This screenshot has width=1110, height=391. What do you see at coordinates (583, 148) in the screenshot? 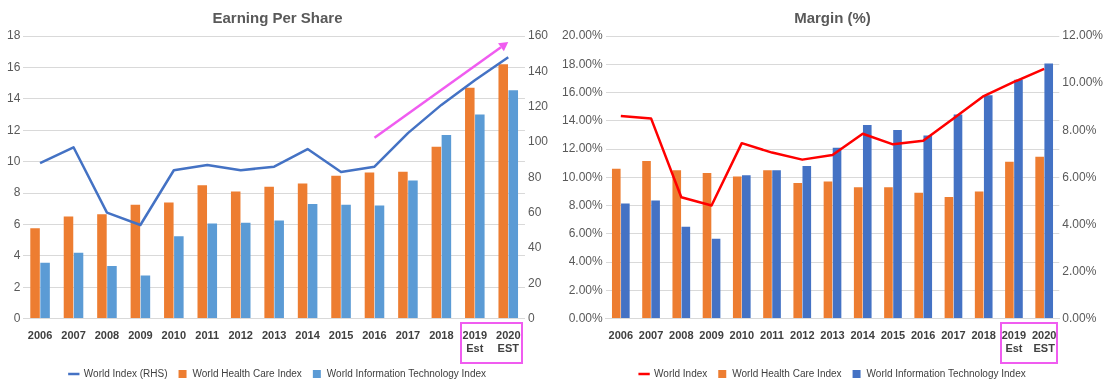
I see `y-tick-label: 12.00%` at bounding box center [583, 148].